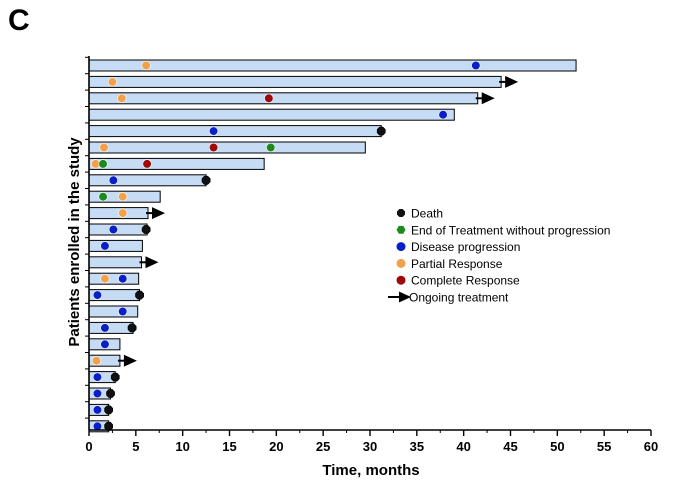  What do you see at coordinates (401, 213) in the screenshot?
I see `legend-death-marker` at bounding box center [401, 213].